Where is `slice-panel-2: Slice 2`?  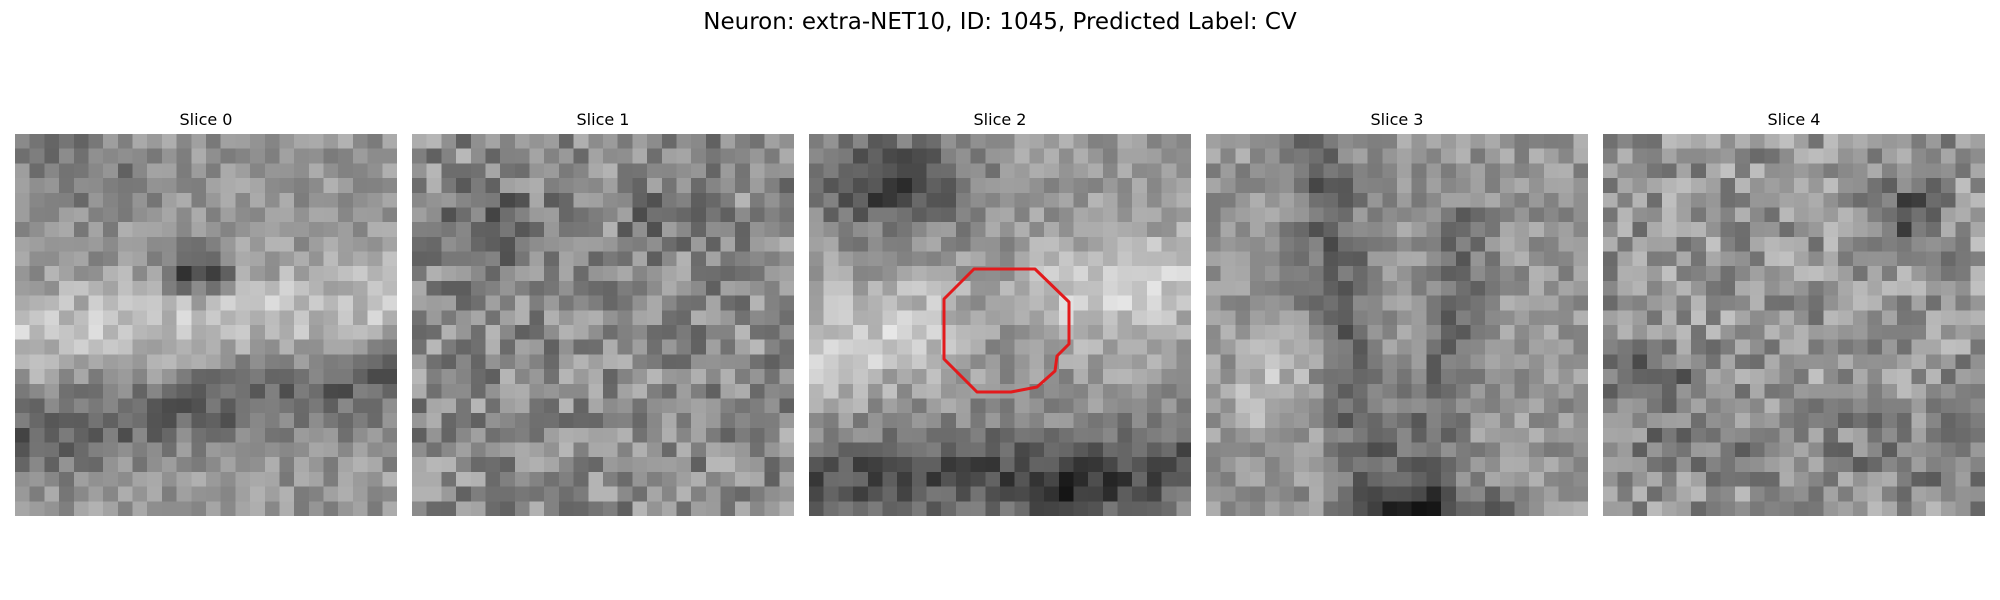
slice-panel-2: Slice 2 is located at coordinates (1000, 312).